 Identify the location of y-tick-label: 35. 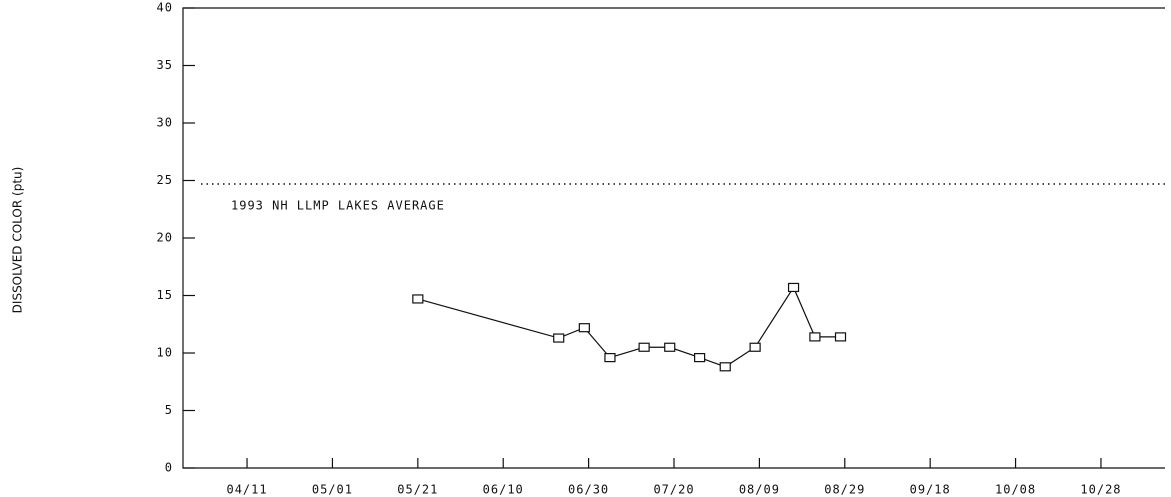
(165, 65).